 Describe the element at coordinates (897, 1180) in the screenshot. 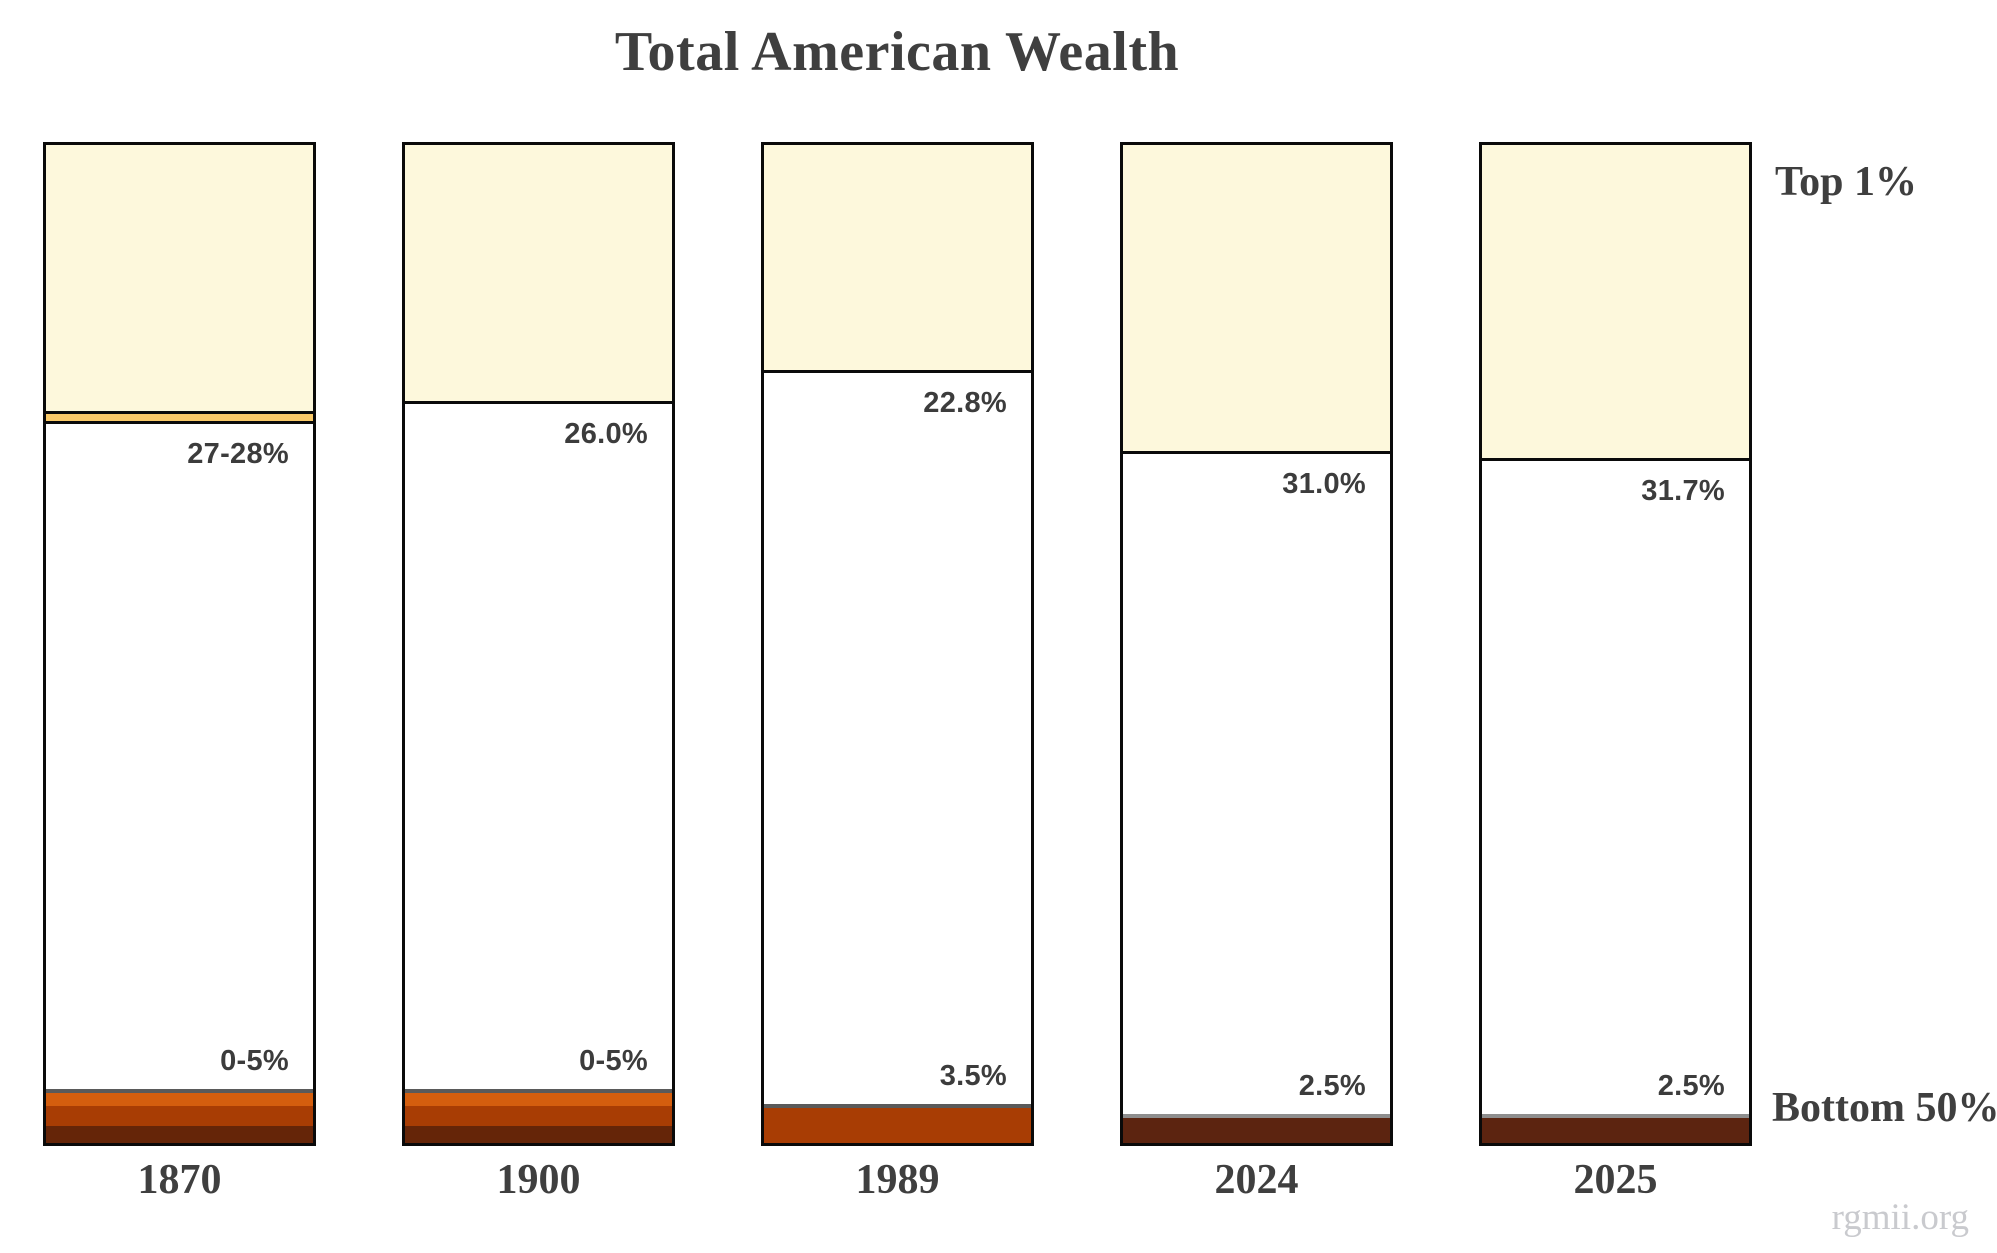

I see `year-label-1989: 1989` at that location.